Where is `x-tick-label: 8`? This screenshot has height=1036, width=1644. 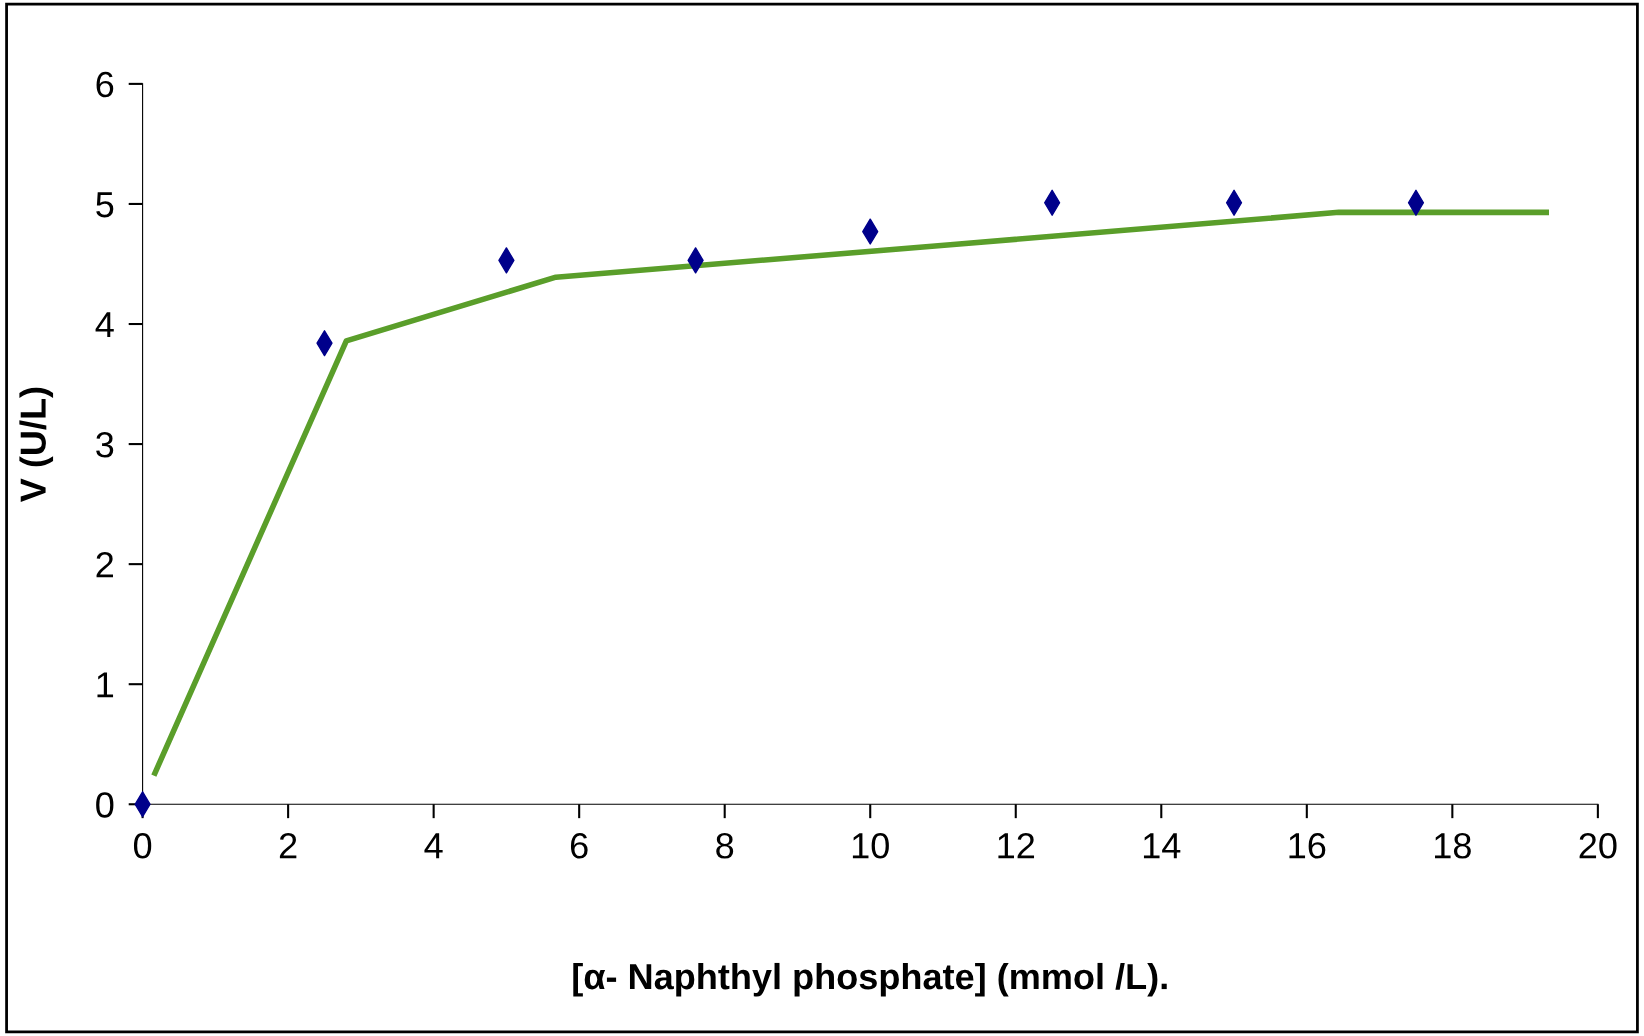 x-tick-label: 8 is located at coordinates (725, 845).